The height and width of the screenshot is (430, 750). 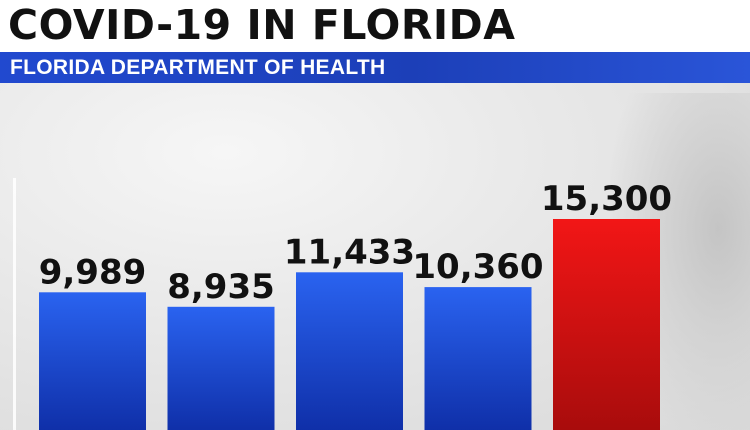 What do you see at coordinates (14, 304) in the screenshot?
I see `y-axis-line` at bounding box center [14, 304].